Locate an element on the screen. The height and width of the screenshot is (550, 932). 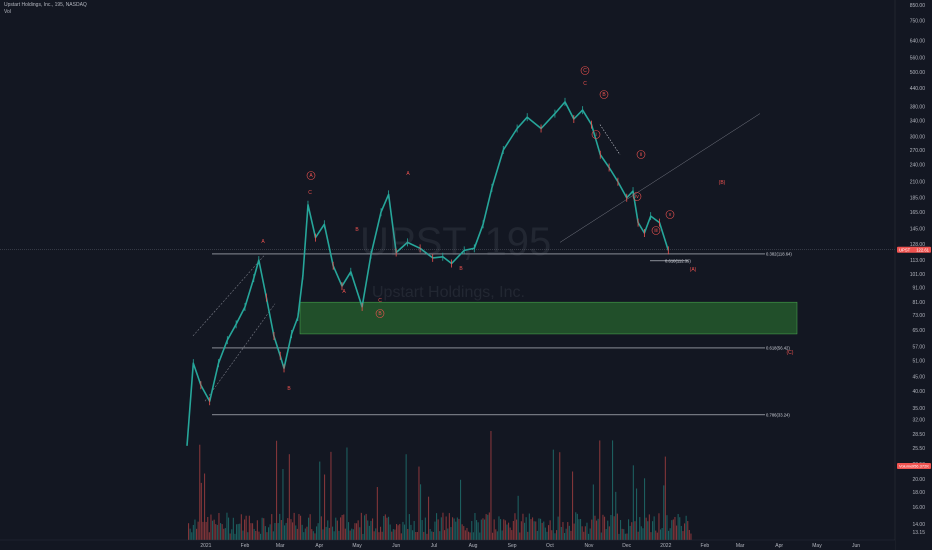
wave-label: iii is located at coordinates (655, 231).